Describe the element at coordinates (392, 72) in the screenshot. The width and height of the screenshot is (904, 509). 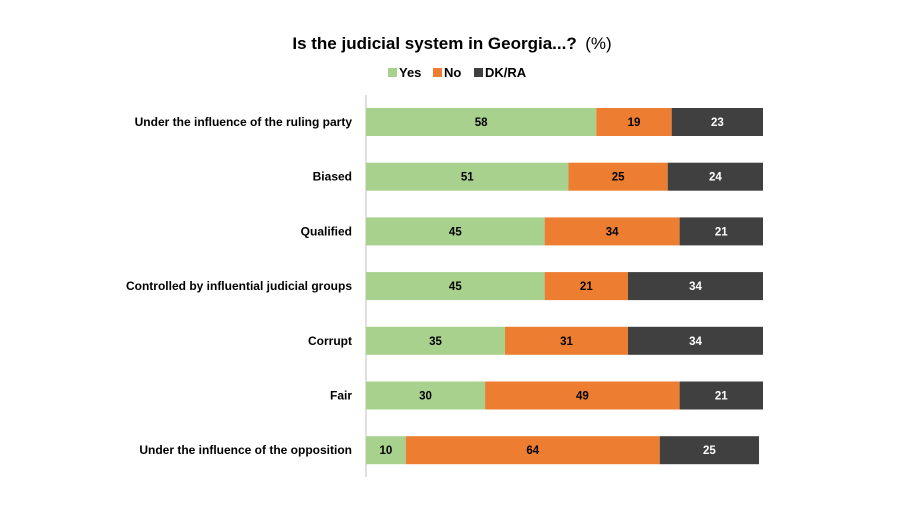
I see `legend-swatch-yes` at that location.